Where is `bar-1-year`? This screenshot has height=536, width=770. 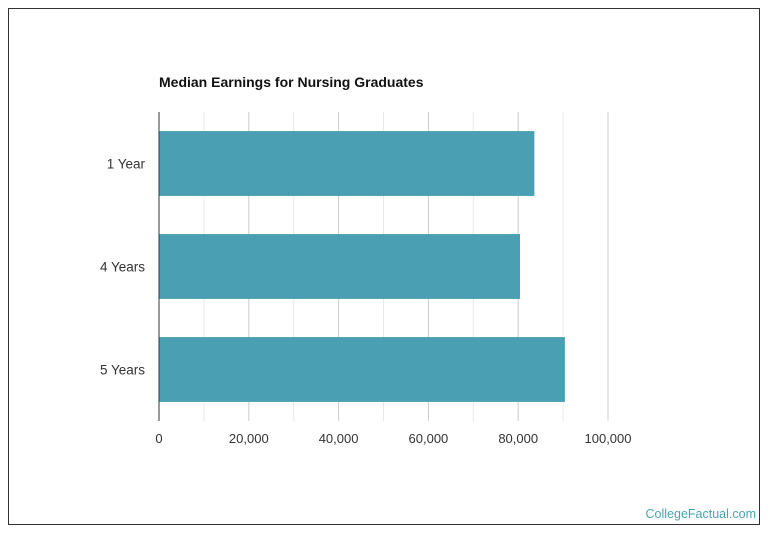
bar-1-year is located at coordinates (347, 163).